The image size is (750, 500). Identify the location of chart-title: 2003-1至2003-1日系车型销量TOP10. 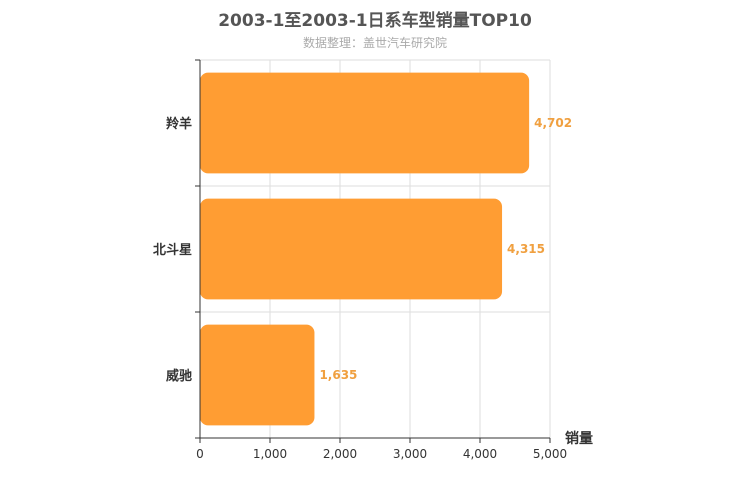
(375, 21).